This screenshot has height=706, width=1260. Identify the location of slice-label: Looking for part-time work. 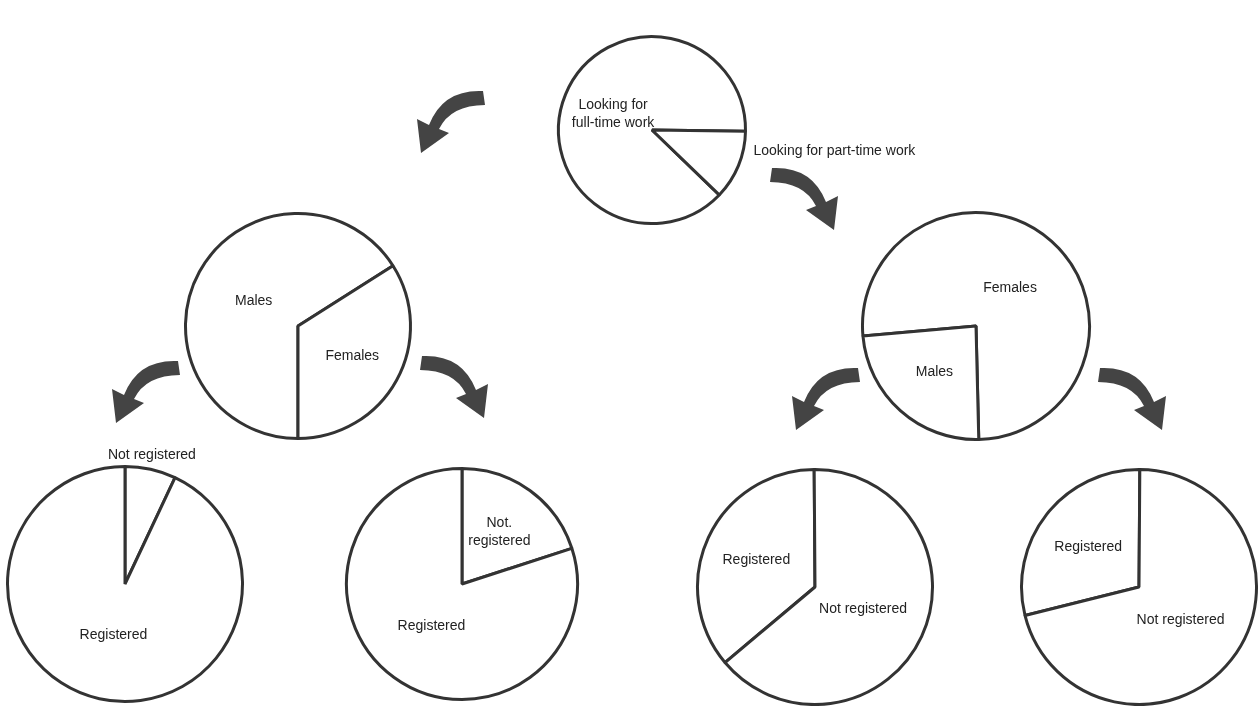
(835, 150).